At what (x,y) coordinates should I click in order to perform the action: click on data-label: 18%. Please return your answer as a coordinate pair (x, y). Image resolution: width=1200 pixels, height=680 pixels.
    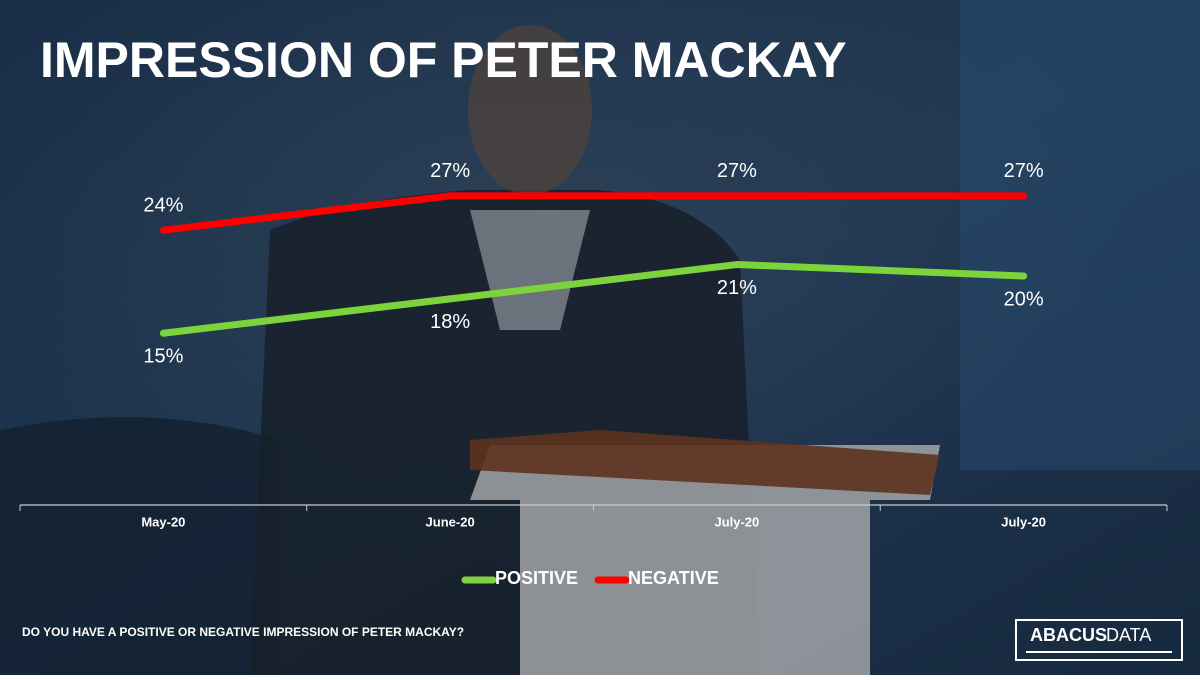
    Looking at the image, I should click on (450, 322).